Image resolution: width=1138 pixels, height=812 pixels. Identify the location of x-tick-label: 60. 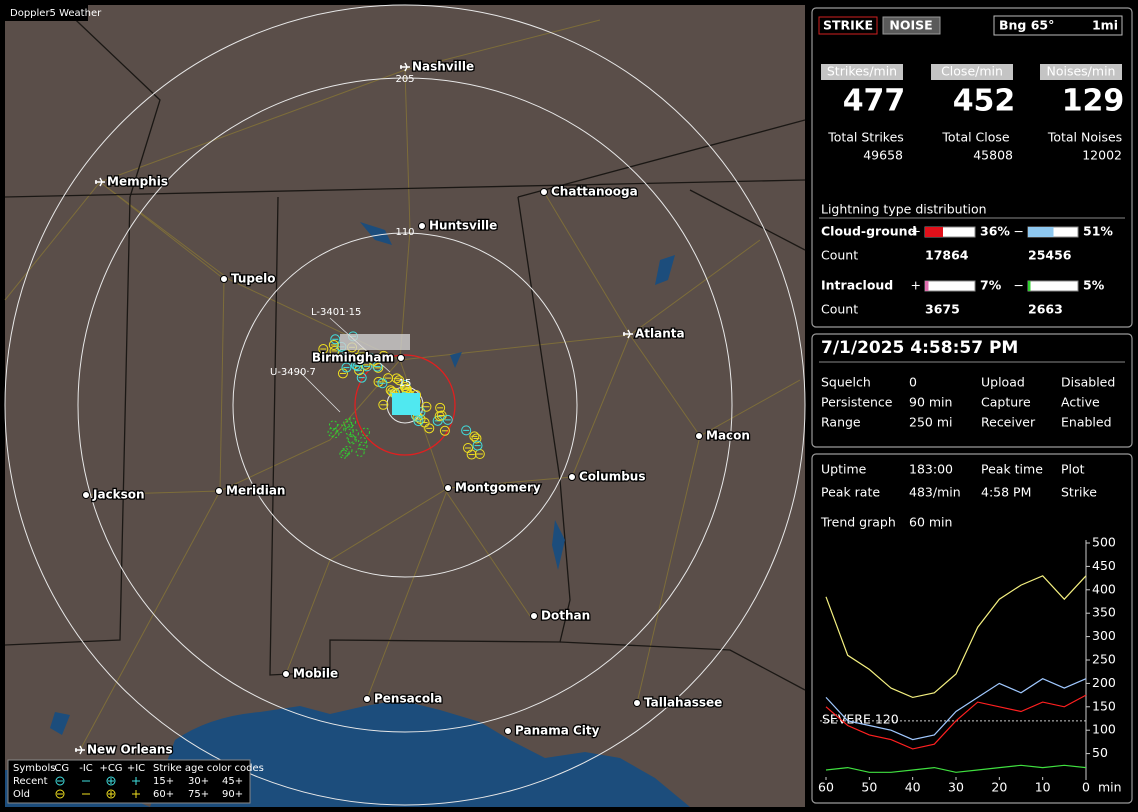
(826, 787).